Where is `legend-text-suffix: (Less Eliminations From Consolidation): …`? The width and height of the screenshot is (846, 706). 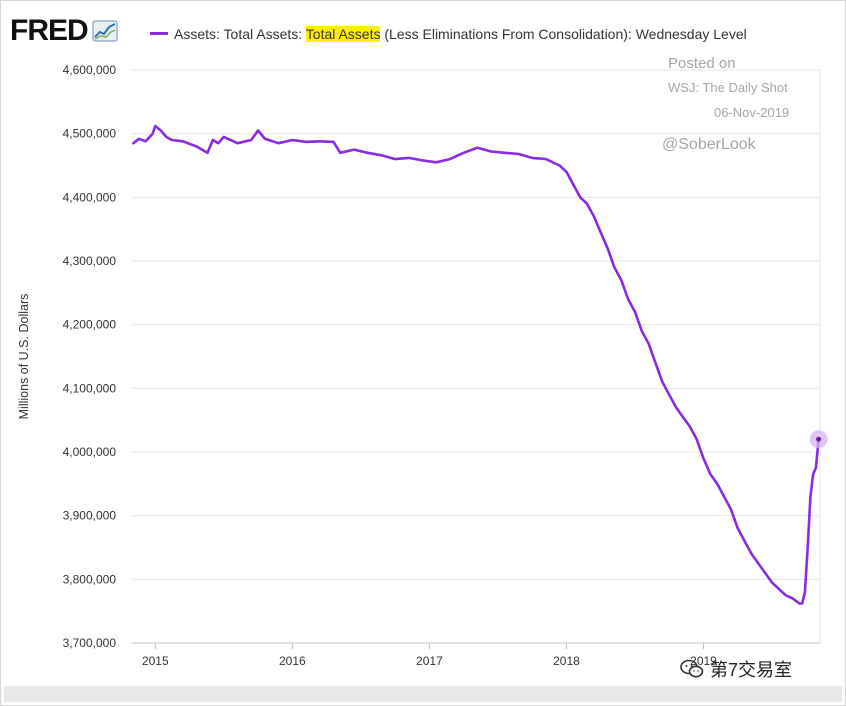 legend-text-suffix: (Less Eliminations From Consolidation): … is located at coordinates (563, 34).